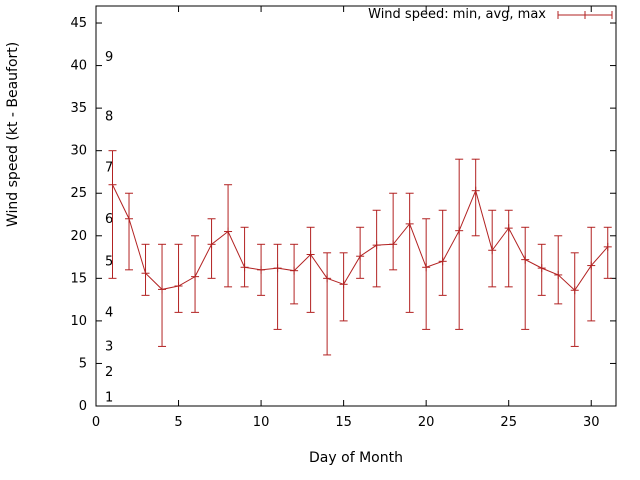  Describe the element at coordinates (78, 66) in the screenshot. I see `svg-text: 40` at that location.